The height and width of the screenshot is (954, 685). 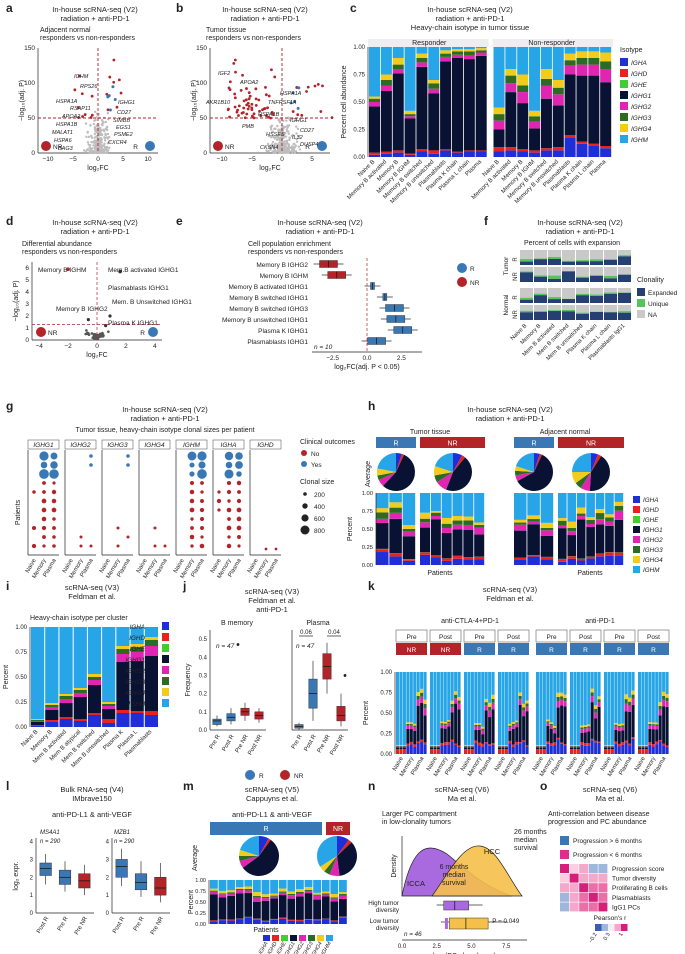 What do you see at coordinates (457, 48) in the screenshot?
I see `panel-c-responder-bar-seg-IGHM` at bounding box center [457, 48].